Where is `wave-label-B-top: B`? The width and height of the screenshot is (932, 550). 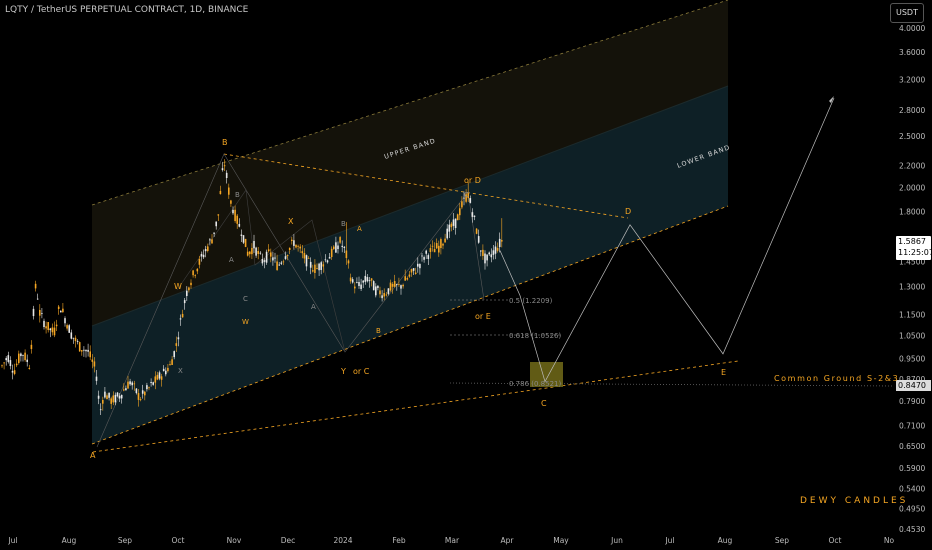
wave-label-B-top: B is located at coordinates (225, 142).